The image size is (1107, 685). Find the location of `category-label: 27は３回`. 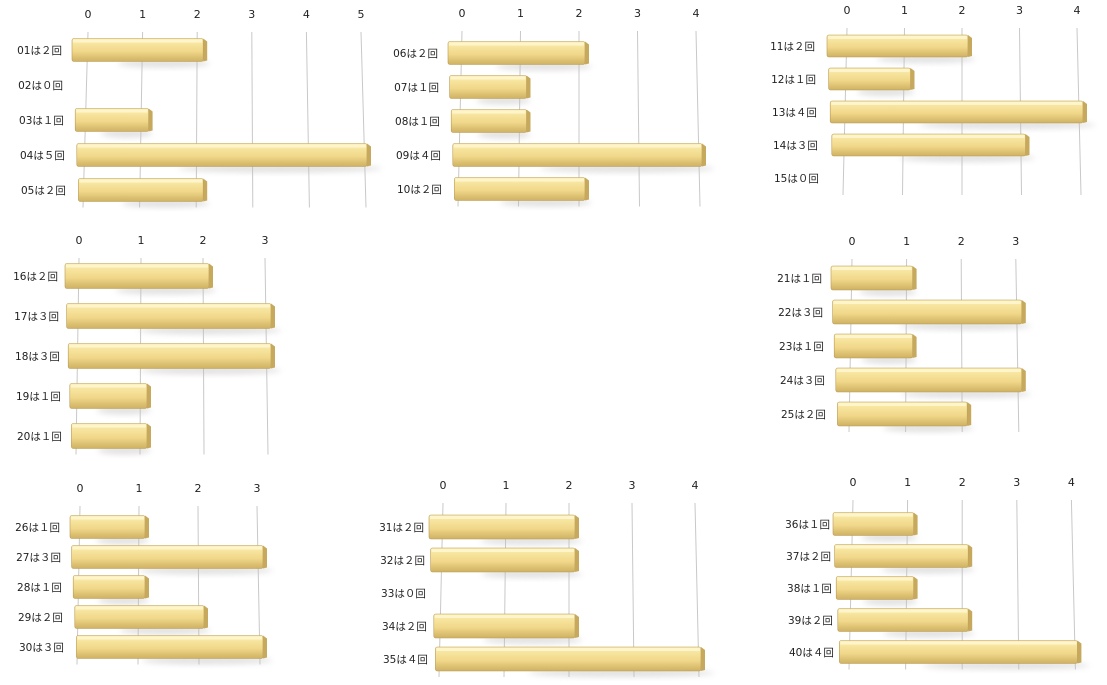

category-label: 27は３回 is located at coordinates (38, 558).